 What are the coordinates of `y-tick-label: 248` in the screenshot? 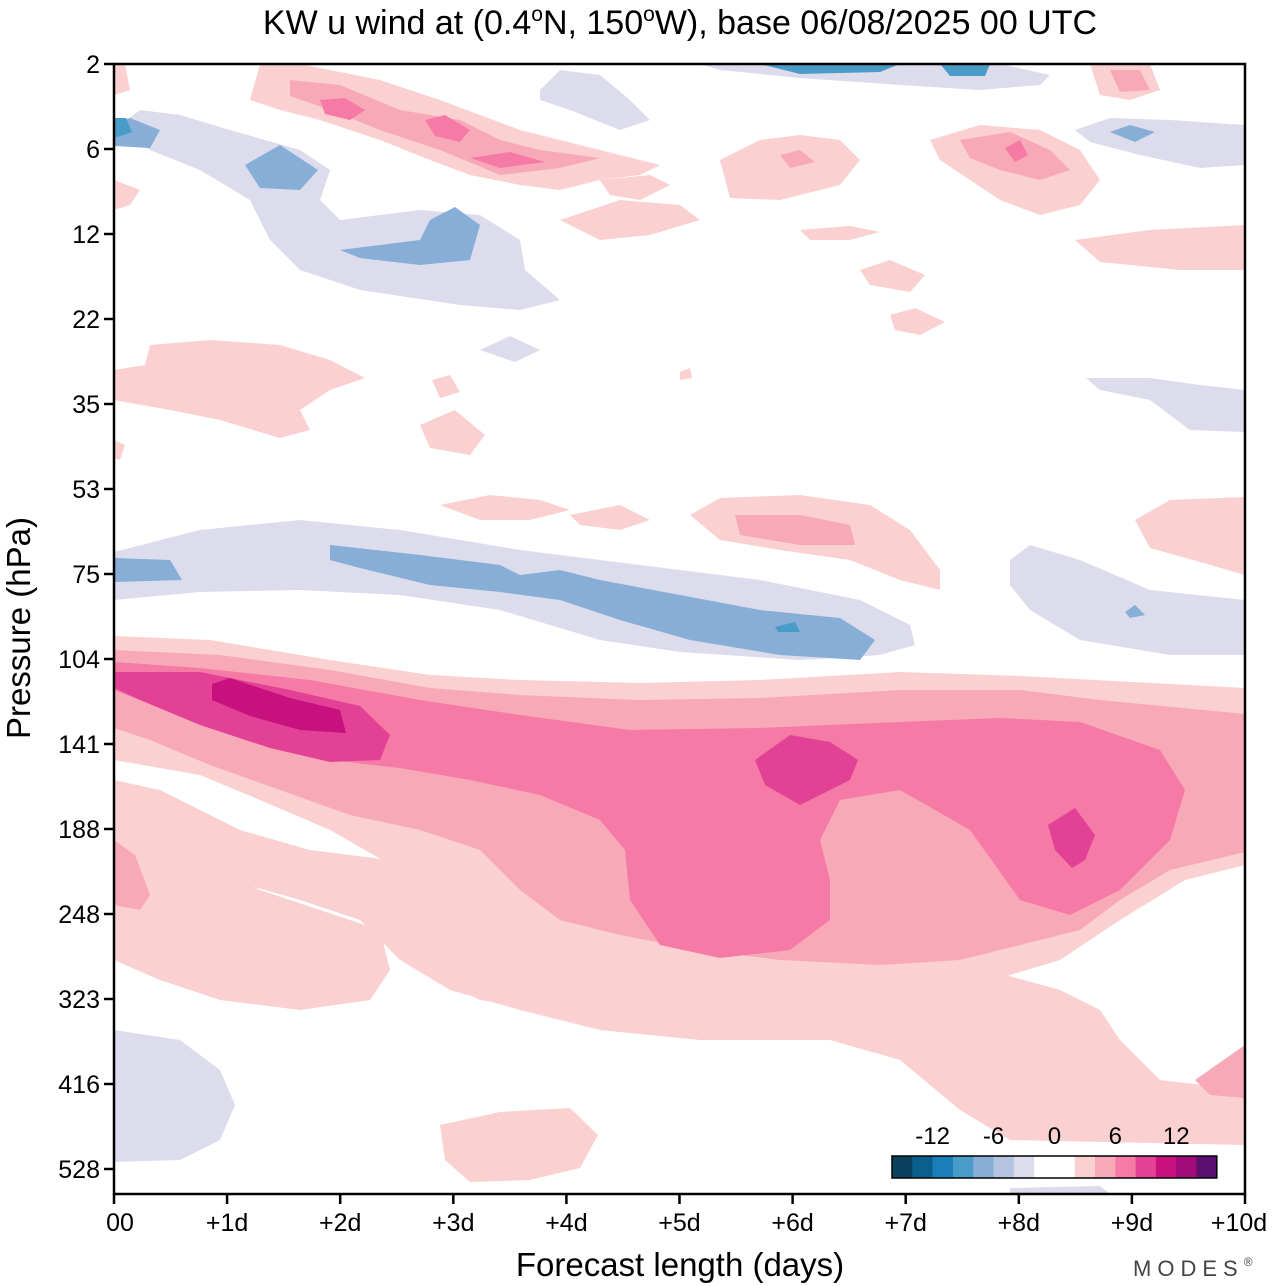 It's located at (79, 915).